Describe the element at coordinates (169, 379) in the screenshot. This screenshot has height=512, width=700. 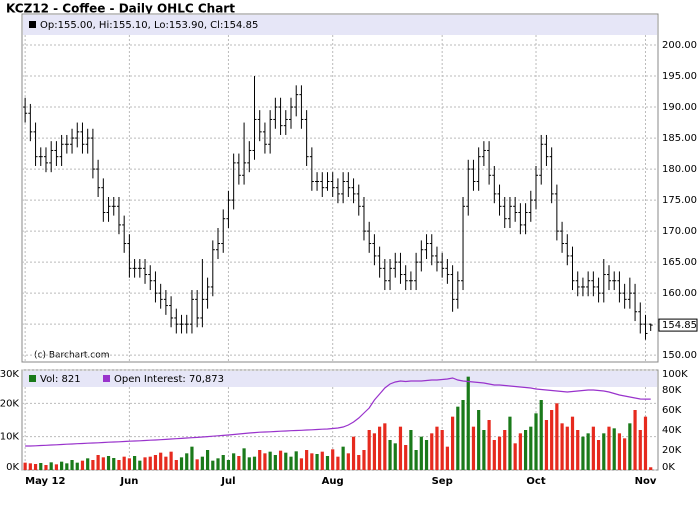
I see `oi-legend: Open Interest: 70,873` at that location.